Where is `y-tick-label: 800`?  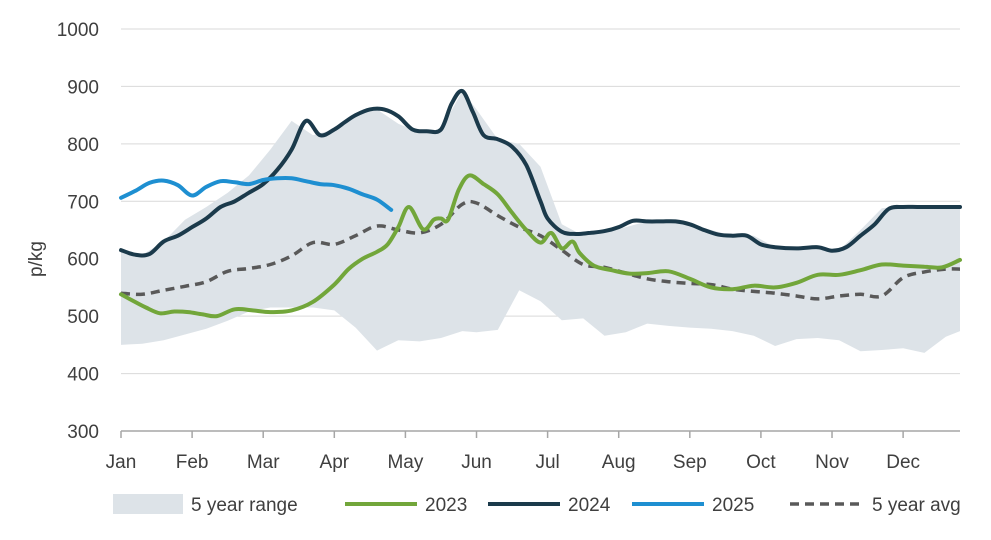
y-tick-label: 800 is located at coordinates (83, 145).